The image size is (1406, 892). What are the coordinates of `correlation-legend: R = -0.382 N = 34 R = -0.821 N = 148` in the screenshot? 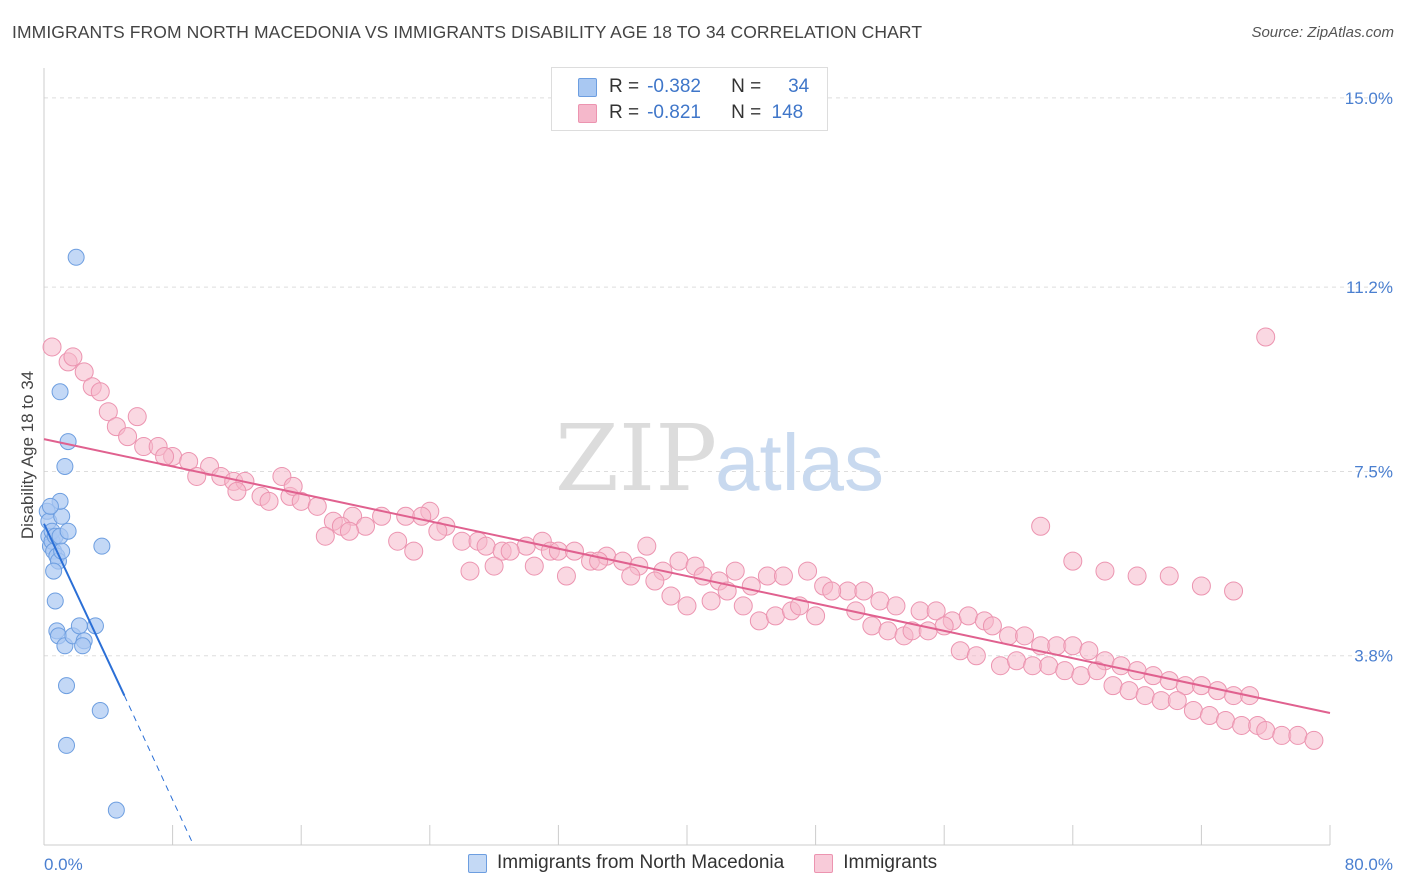 It's located at (689, 99).